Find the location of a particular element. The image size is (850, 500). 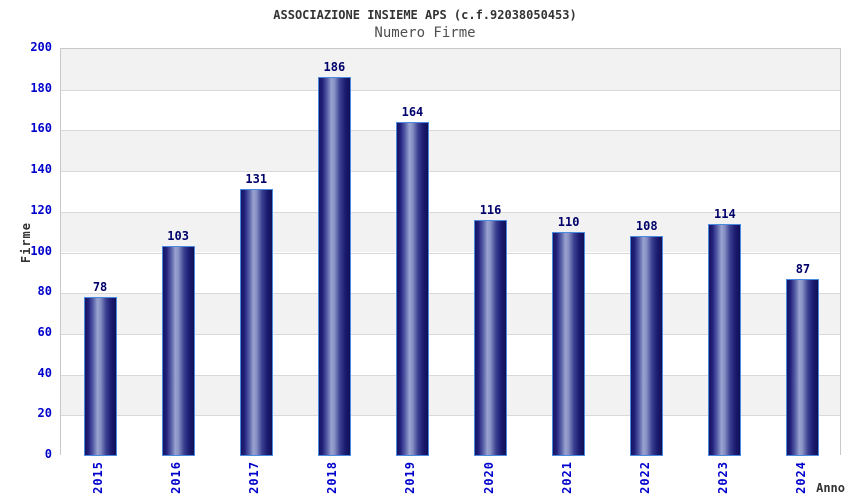

x-tick-label: 2020 is located at coordinates (488, 477).